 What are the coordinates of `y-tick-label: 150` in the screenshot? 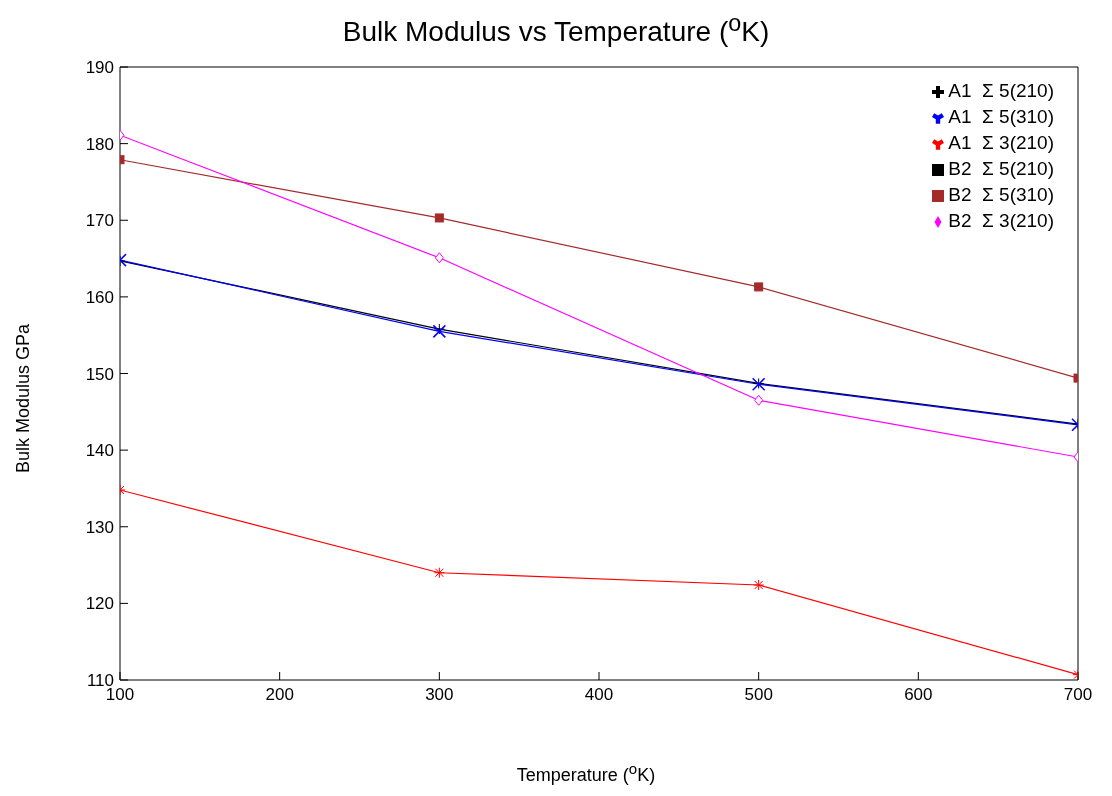 It's located at (99, 374).